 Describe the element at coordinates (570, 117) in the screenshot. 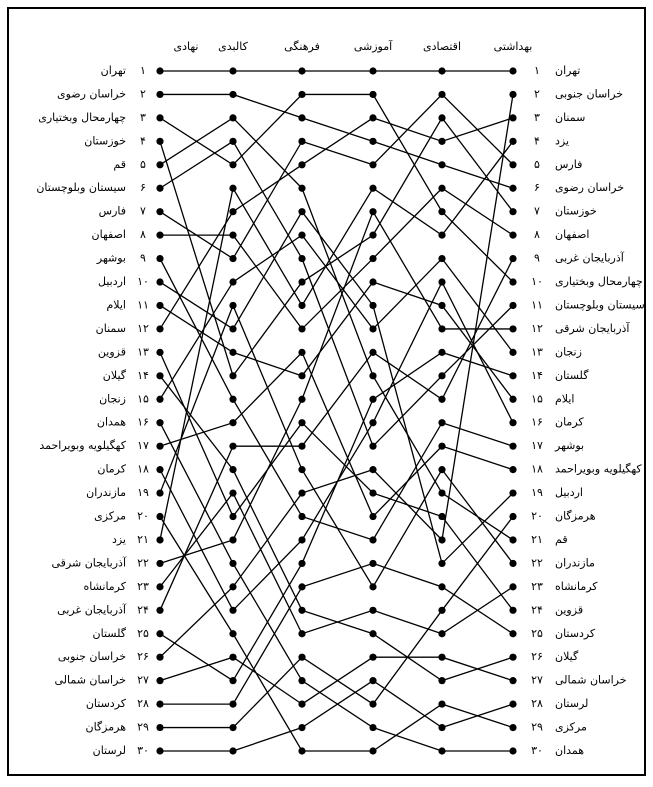

I see `right-province-label: سمنان` at that location.